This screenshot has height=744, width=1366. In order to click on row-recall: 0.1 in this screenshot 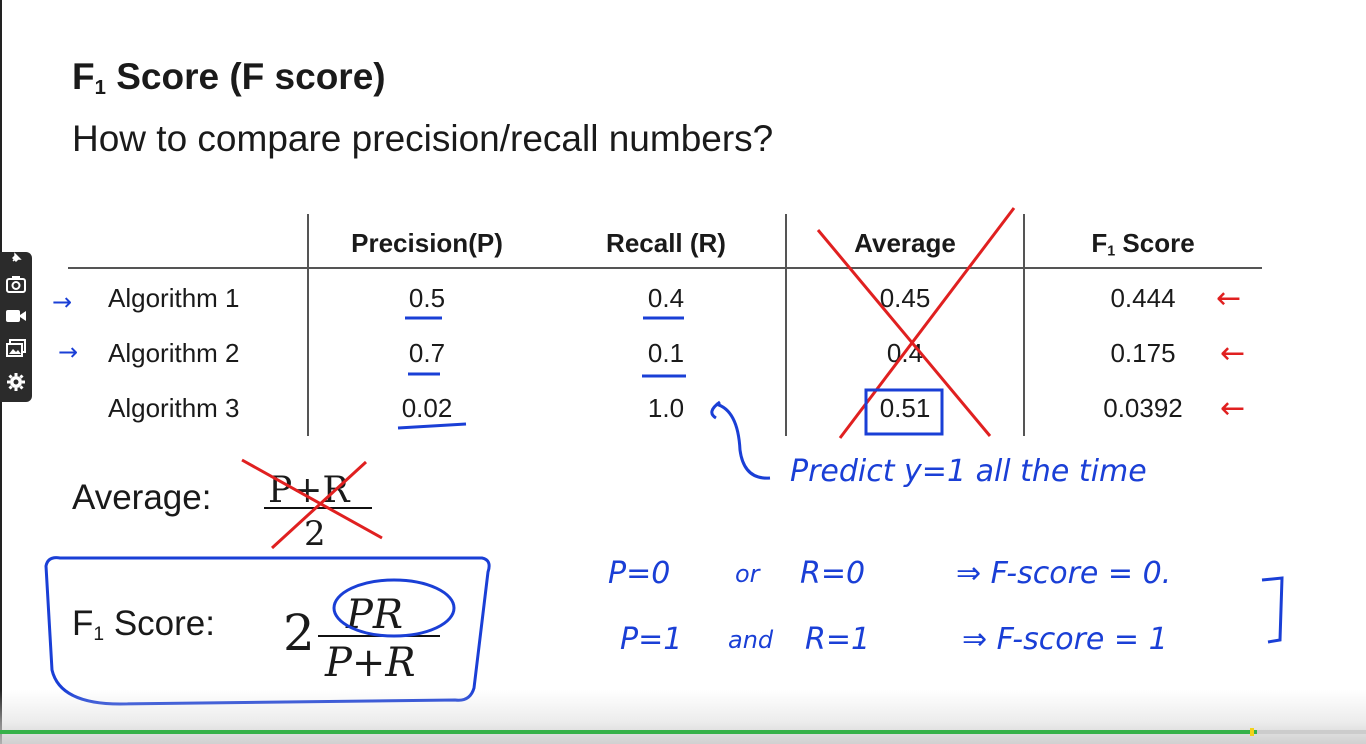, I will do `click(666, 353)`.